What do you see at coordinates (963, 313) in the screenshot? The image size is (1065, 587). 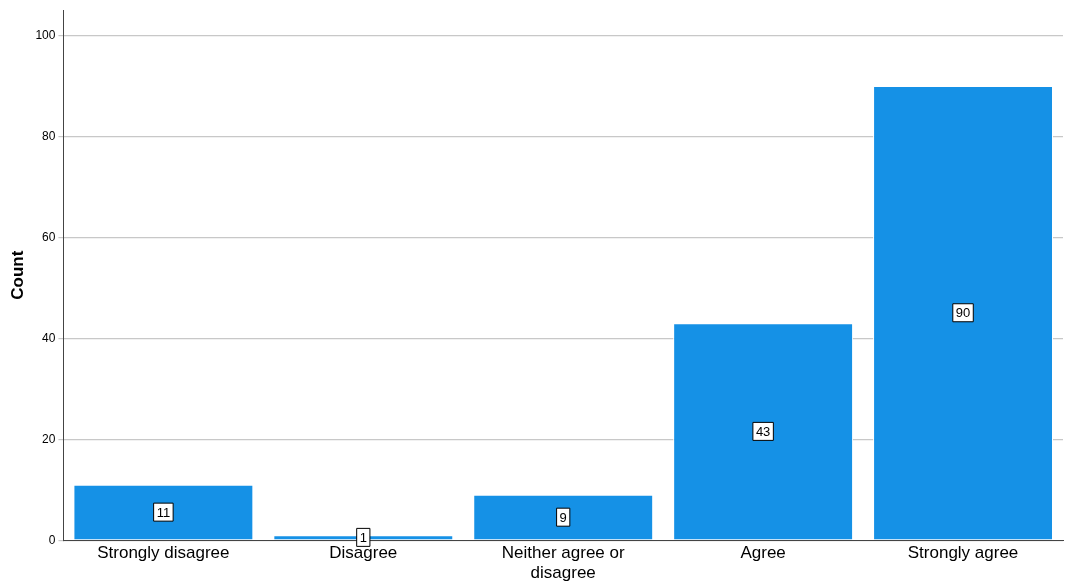 I see `data-label: 90` at bounding box center [963, 313].